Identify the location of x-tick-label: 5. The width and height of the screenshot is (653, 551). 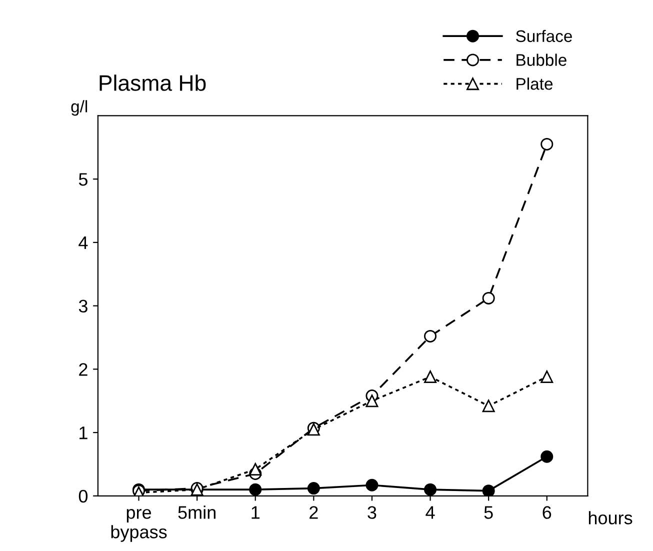
(488, 512).